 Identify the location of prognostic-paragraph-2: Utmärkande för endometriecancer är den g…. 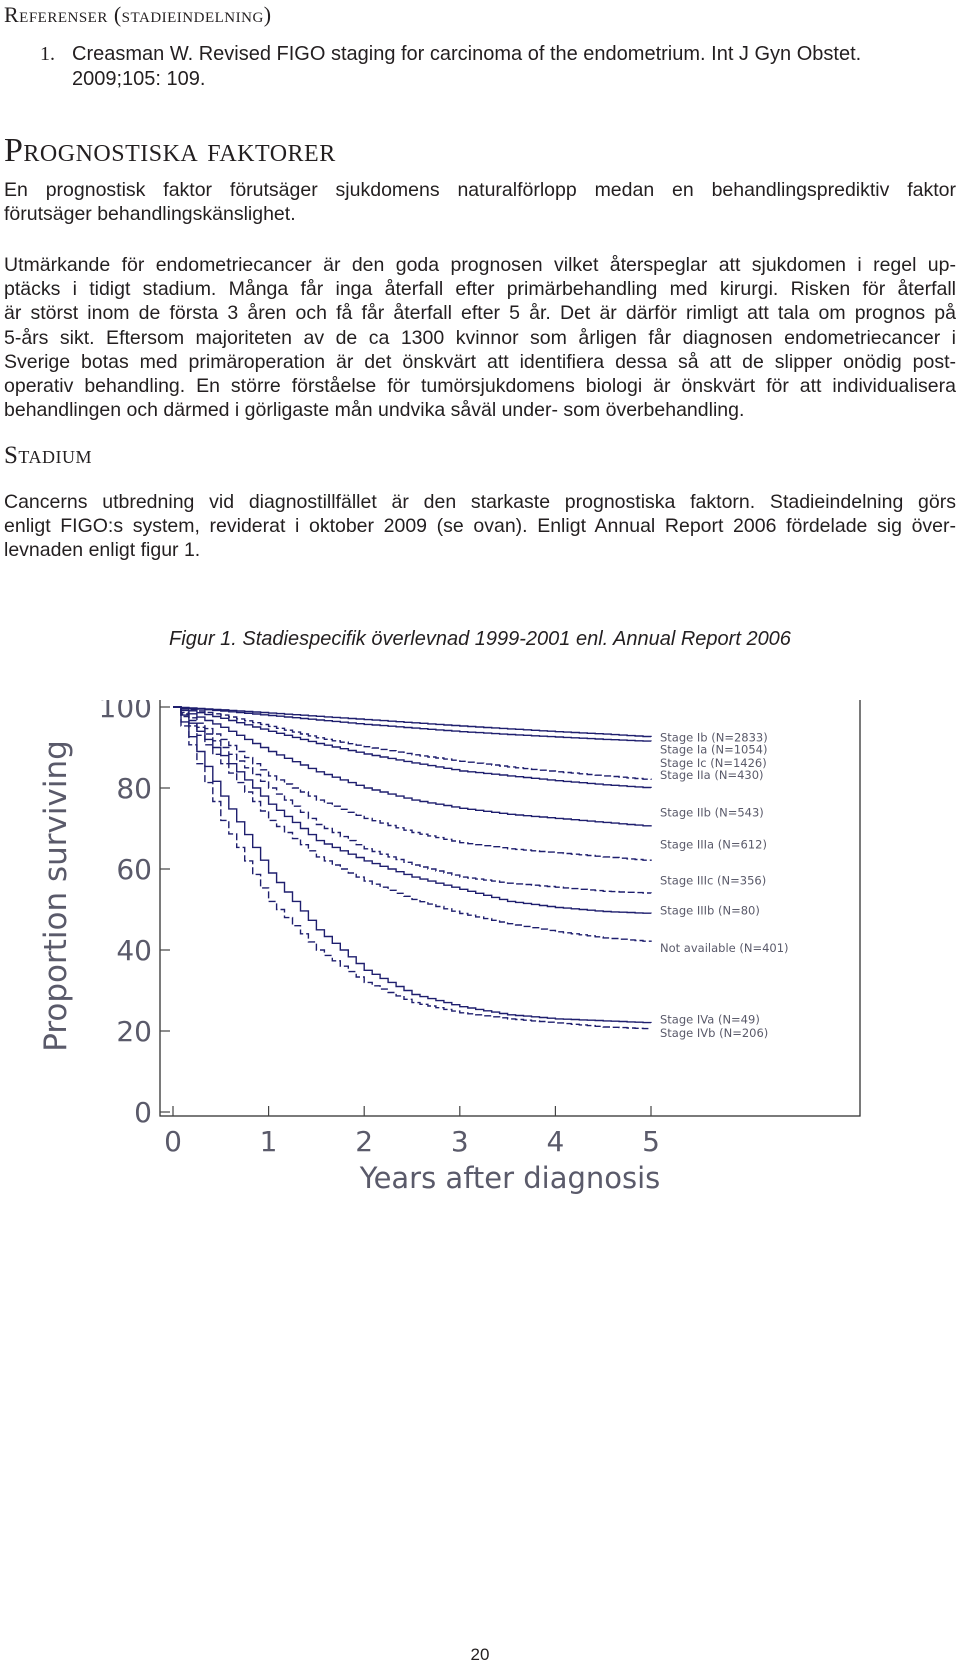
(480, 337).